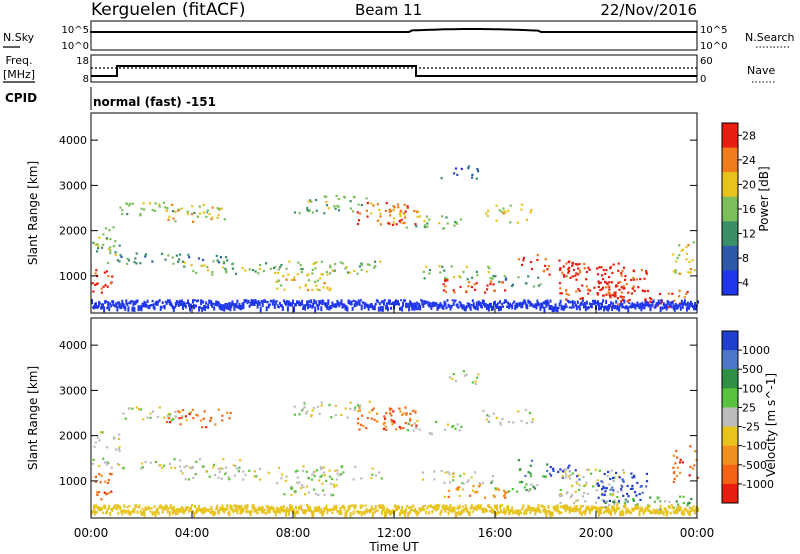  Describe the element at coordinates (389, 69) in the screenshot. I see `freq-panel: Freq. [MHz] 18 8 60 0 Nave` at that location.